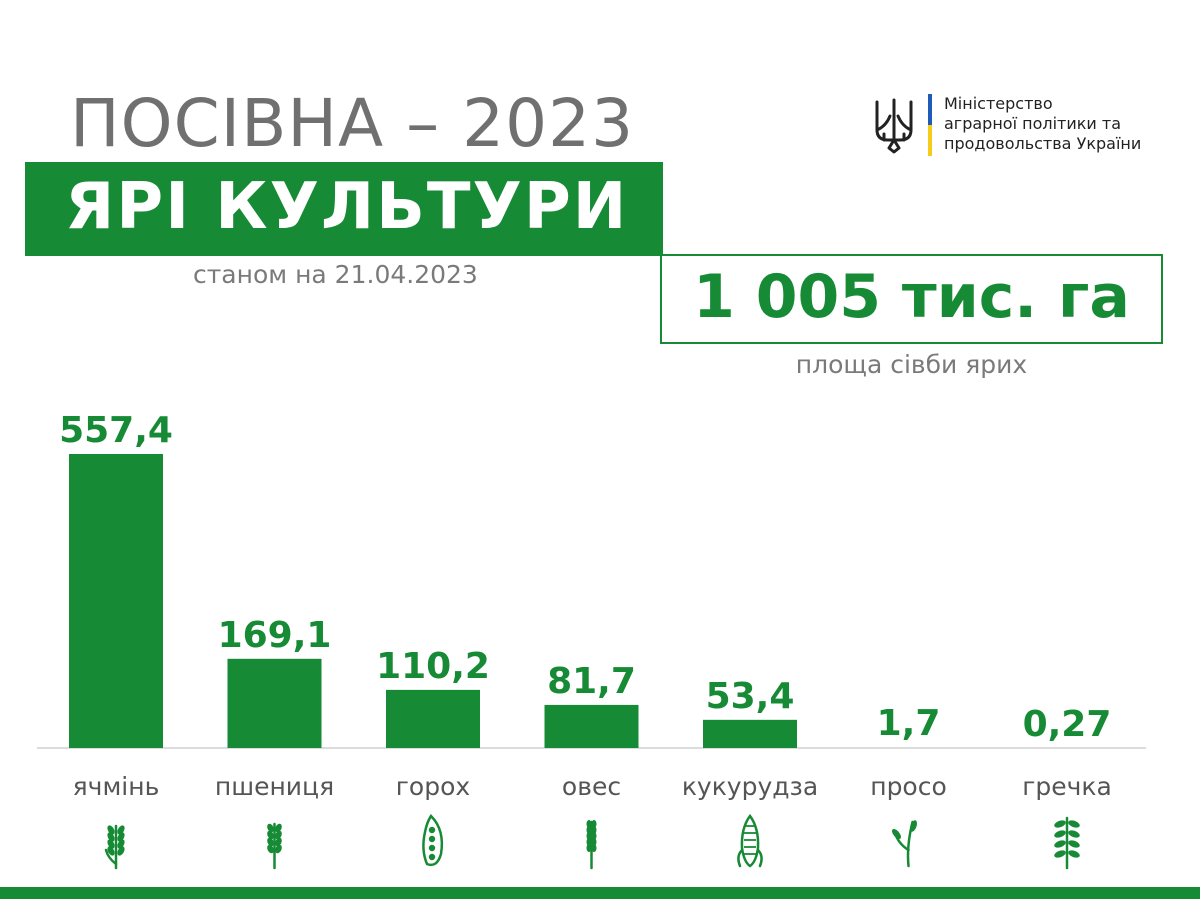 This screenshot has height=899, width=1200. What do you see at coordinates (600, 893) in the screenshot?
I see `bottom-accent-bar` at bounding box center [600, 893].